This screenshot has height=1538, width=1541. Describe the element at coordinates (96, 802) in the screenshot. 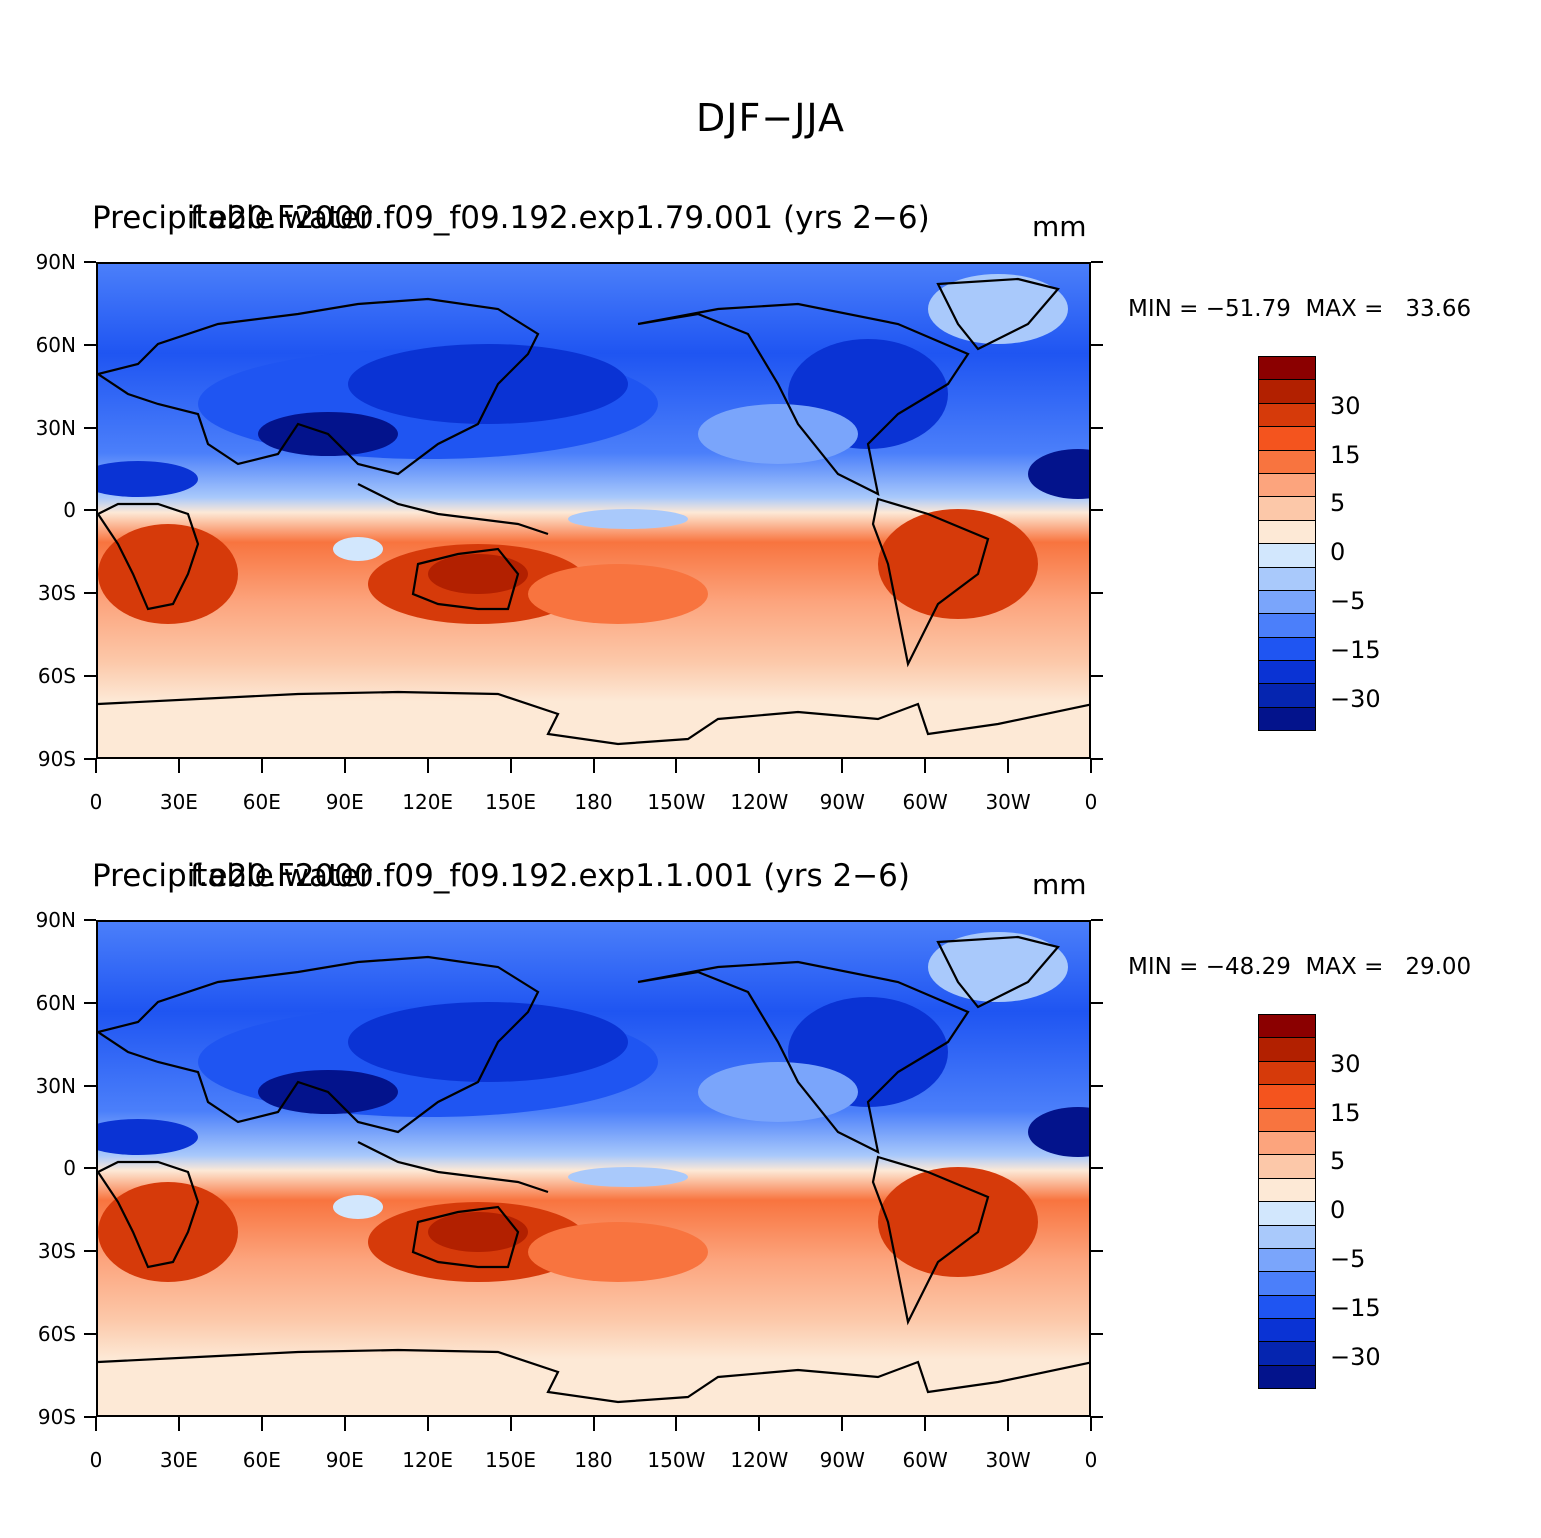

I see `longitude-label: 0` at that location.